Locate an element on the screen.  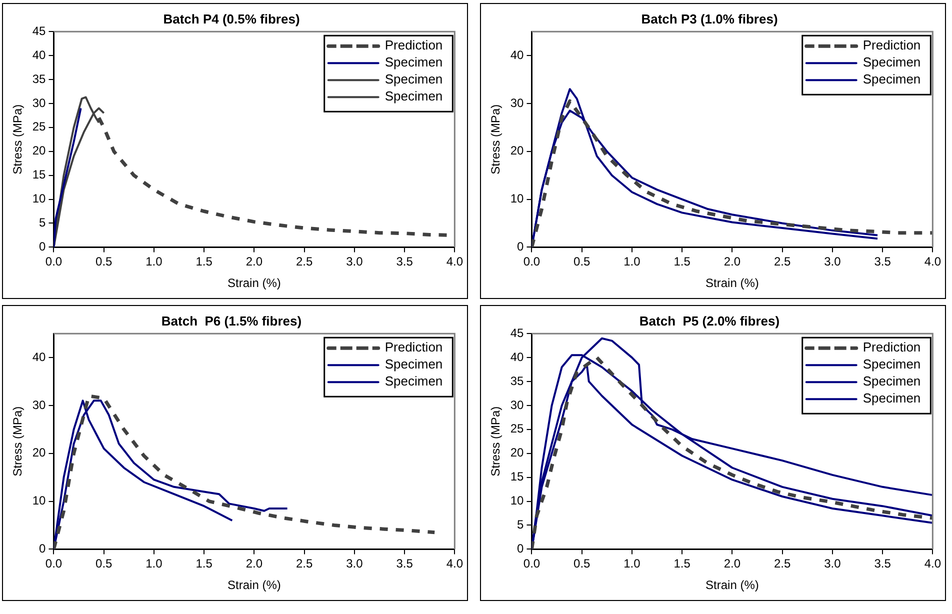
chart-title: Batch P5 (2.0% fibres) is located at coordinates (709, 320).